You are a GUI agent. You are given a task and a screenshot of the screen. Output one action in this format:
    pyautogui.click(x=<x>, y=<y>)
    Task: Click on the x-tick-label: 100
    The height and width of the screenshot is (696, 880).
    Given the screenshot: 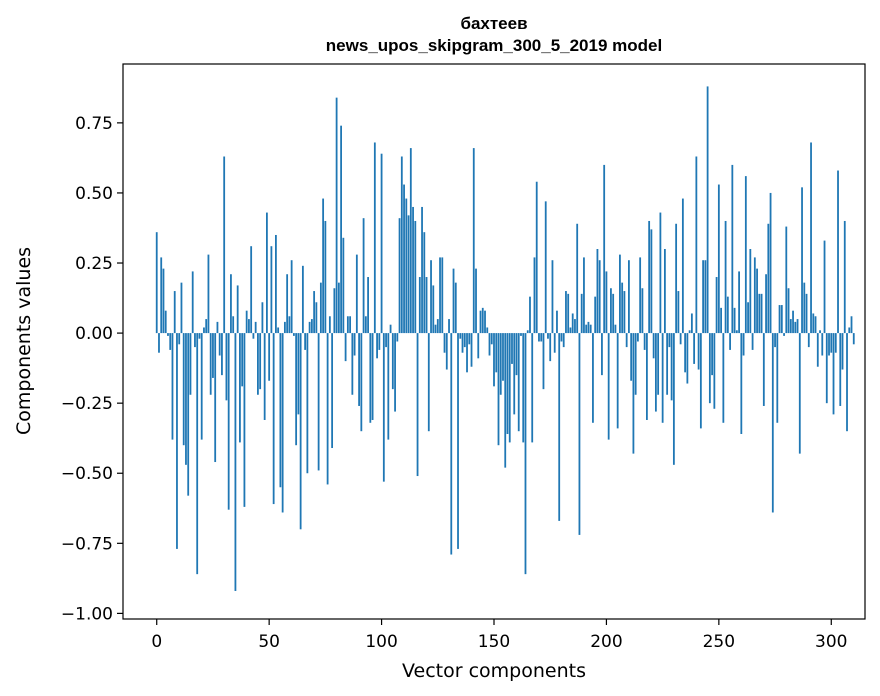 What is the action you would take?
    pyautogui.click(x=381, y=642)
    